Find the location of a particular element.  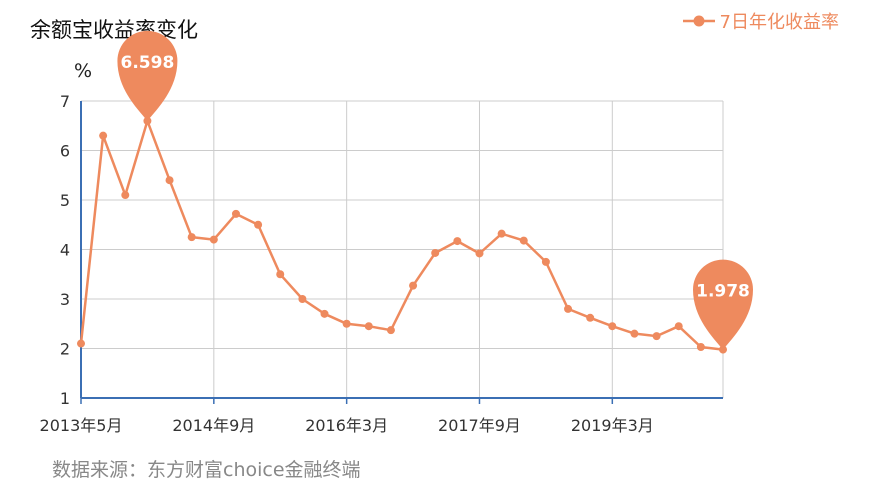

x-tick-label: 2017年9月 is located at coordinates (479, 425).